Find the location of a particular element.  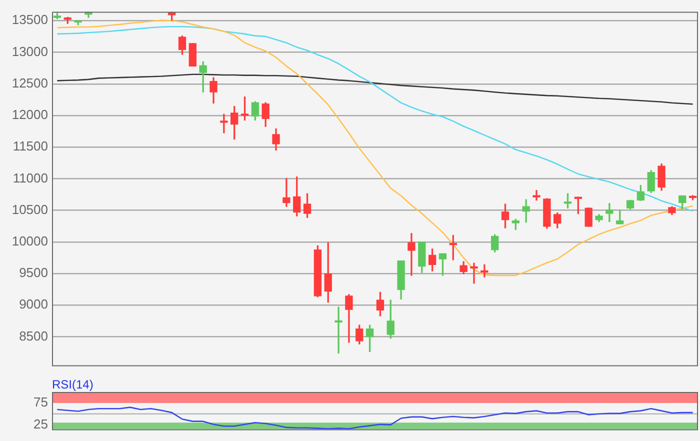

y-tick-label: 12000 is located at coordinates (30, 114).